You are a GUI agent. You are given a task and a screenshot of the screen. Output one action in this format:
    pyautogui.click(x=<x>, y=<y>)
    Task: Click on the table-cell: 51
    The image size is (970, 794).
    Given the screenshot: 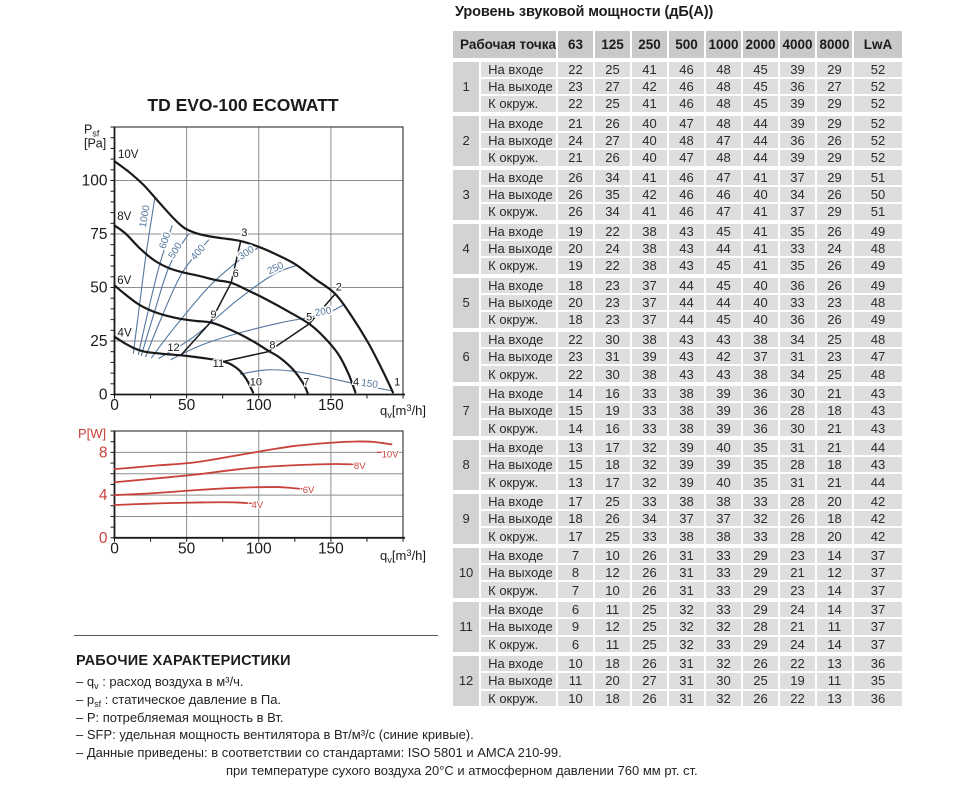 What is the action you would take?
    pyautogui.click(x=878, y=176)
    